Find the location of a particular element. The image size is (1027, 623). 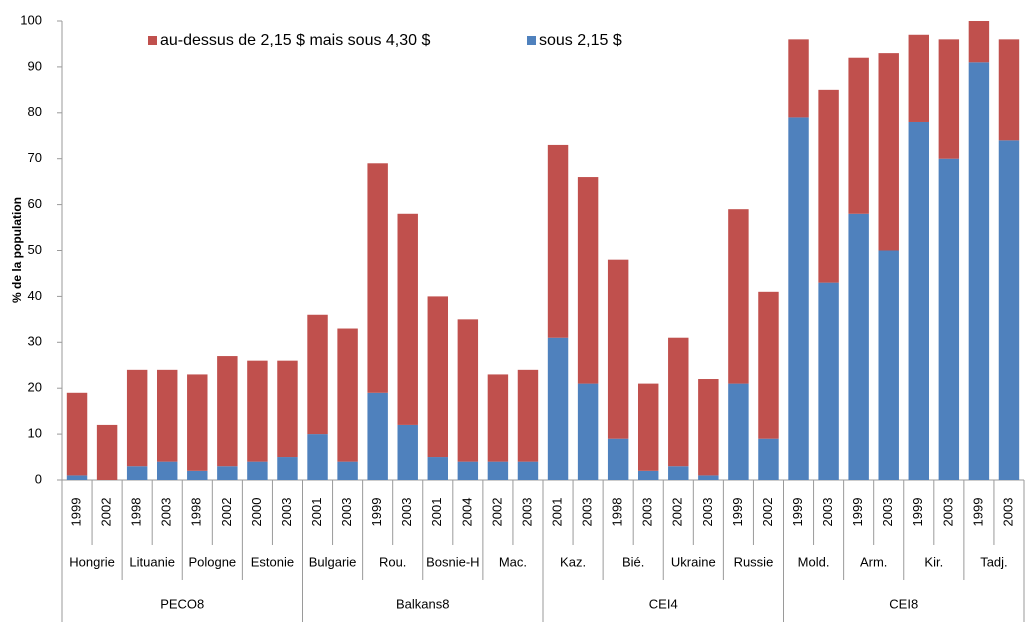

y-tick-label: 30 is located at coordinates (35, 341).